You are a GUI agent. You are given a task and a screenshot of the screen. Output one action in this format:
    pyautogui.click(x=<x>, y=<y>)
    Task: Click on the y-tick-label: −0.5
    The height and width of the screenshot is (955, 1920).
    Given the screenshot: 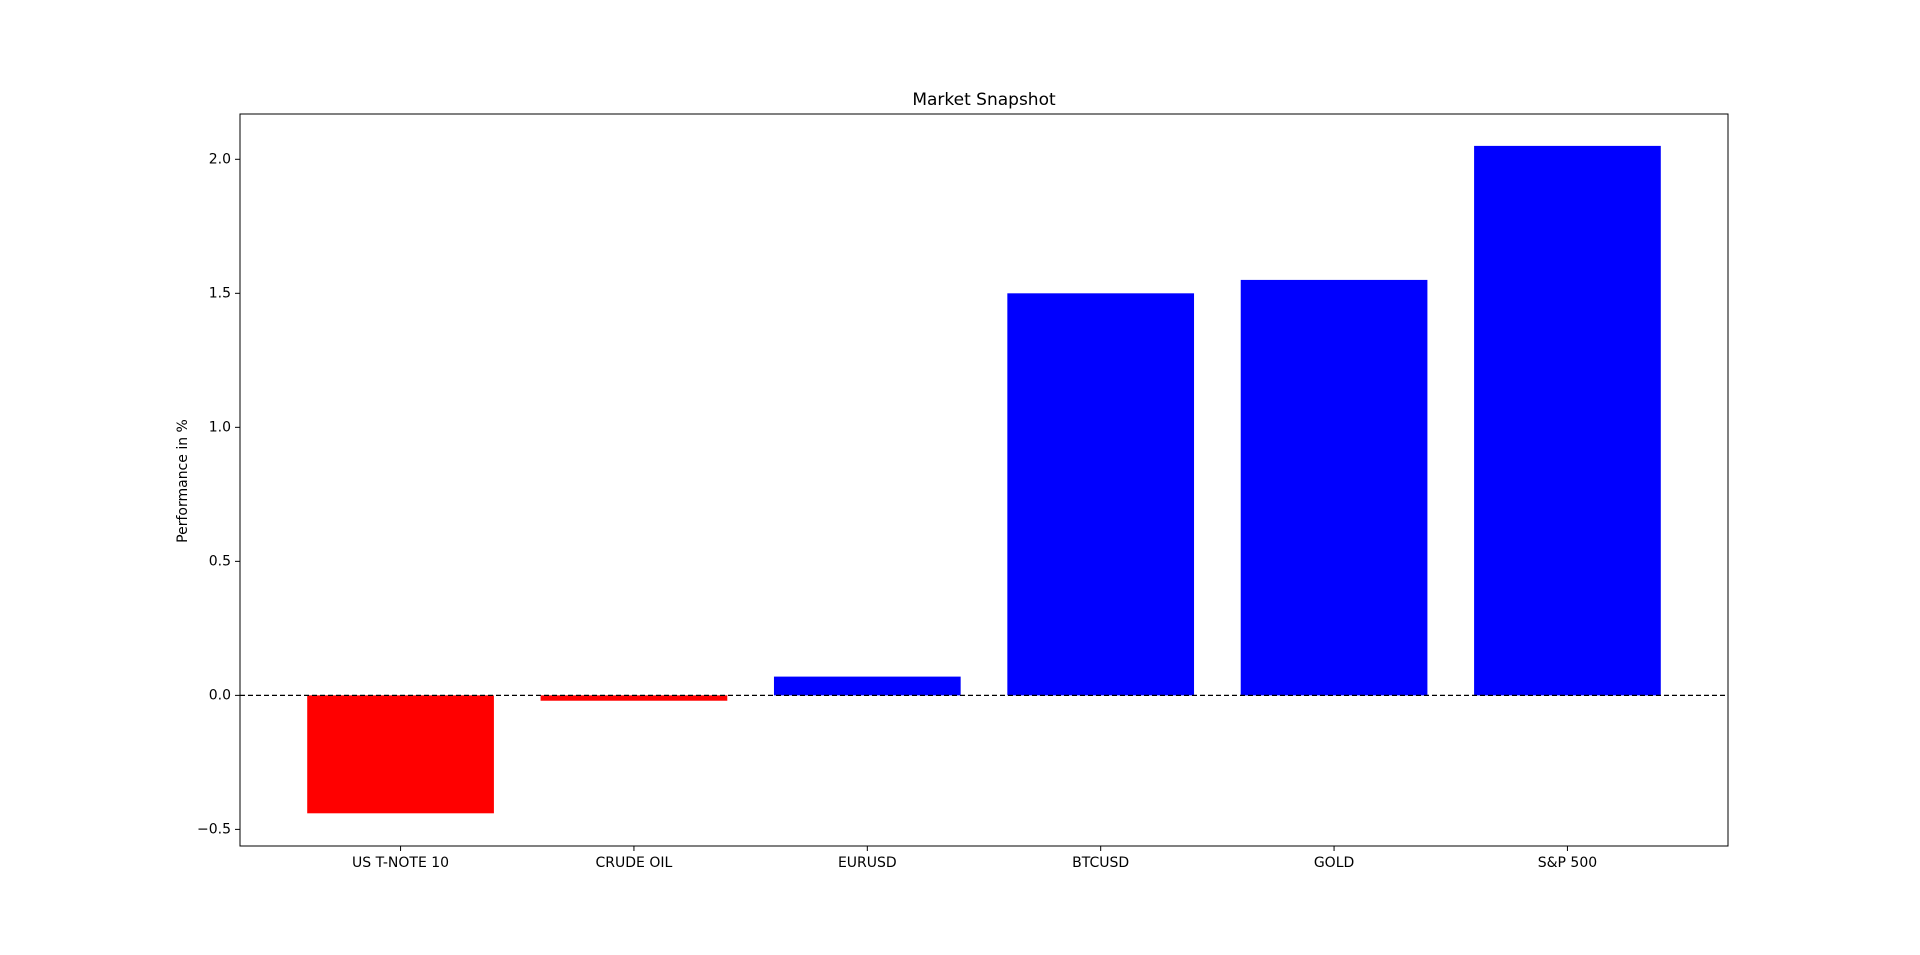 What is the action you would take?
    pyautogui.click(x=214, y=829)
    